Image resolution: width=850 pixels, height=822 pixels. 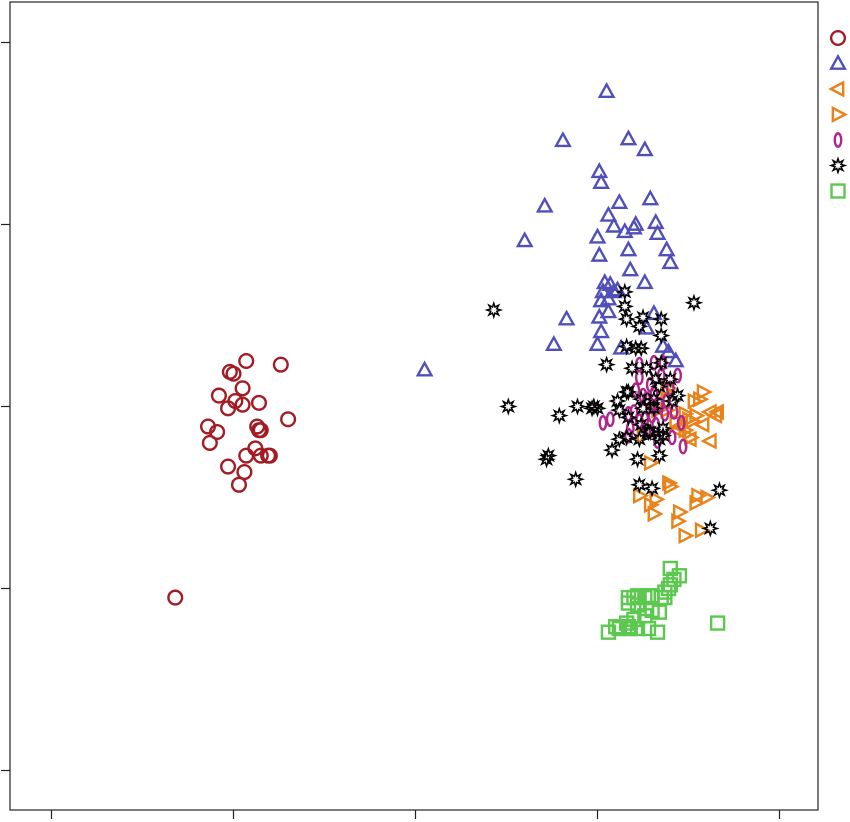 What do you see at coordinates (232, 479) in the screenshot?
I see `series-circle` at bounding box center [232, 479].